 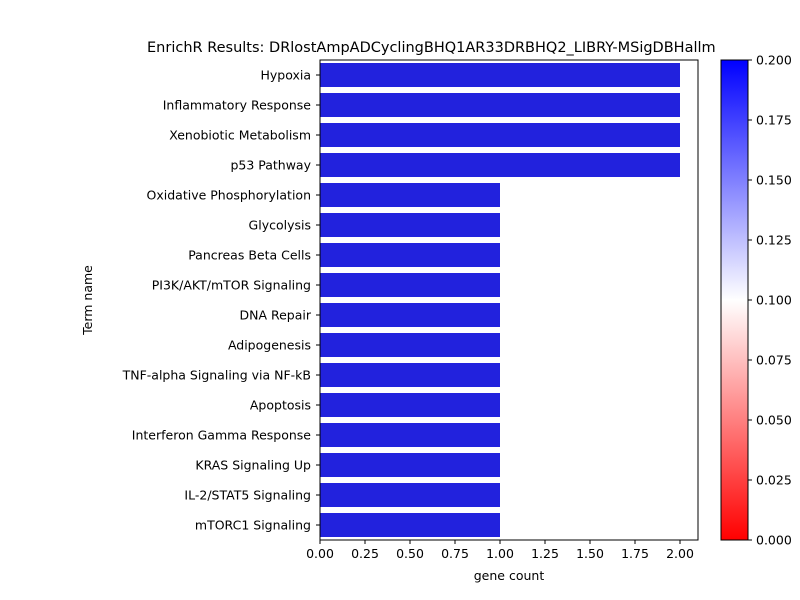 I want to click on y-tick-label: PI3K/AKT/mTOR Signaling, so click(x=231, y=285).